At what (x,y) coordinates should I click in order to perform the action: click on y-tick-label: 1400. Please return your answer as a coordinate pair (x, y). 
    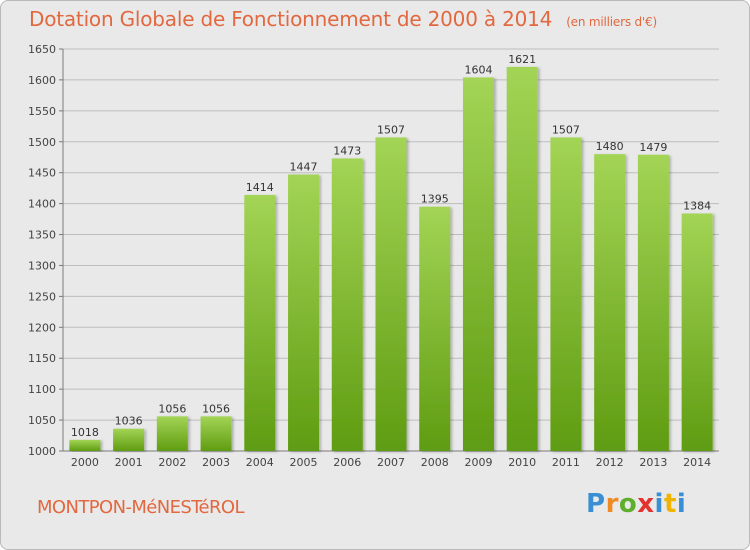
    Looking at the image, I should click on (42, 204).